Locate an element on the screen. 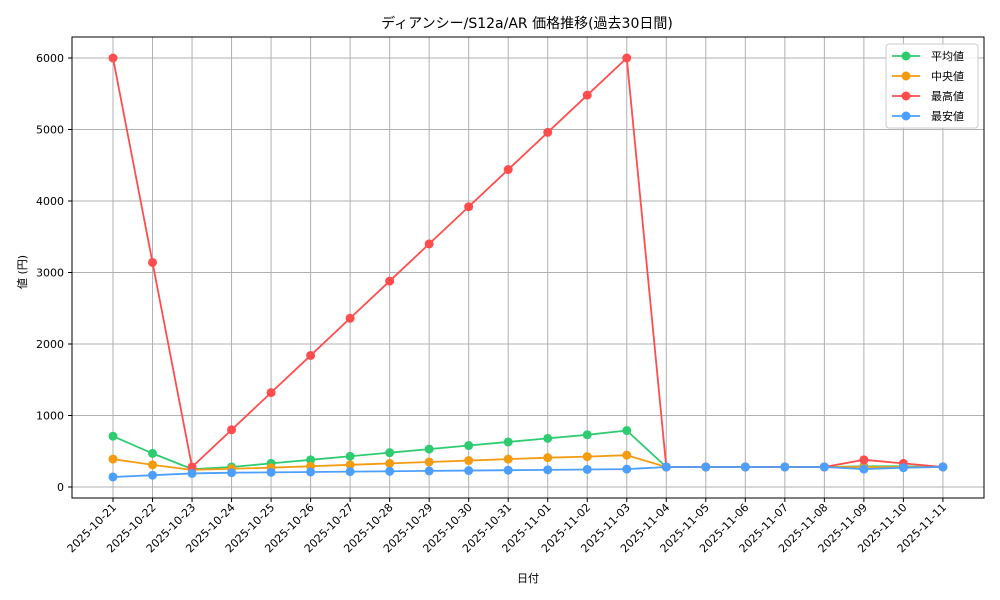 Image resolution: width=1000 pixels, height=600 pixels. x-axis-label: 日付 is located at coordinates (528, 578).